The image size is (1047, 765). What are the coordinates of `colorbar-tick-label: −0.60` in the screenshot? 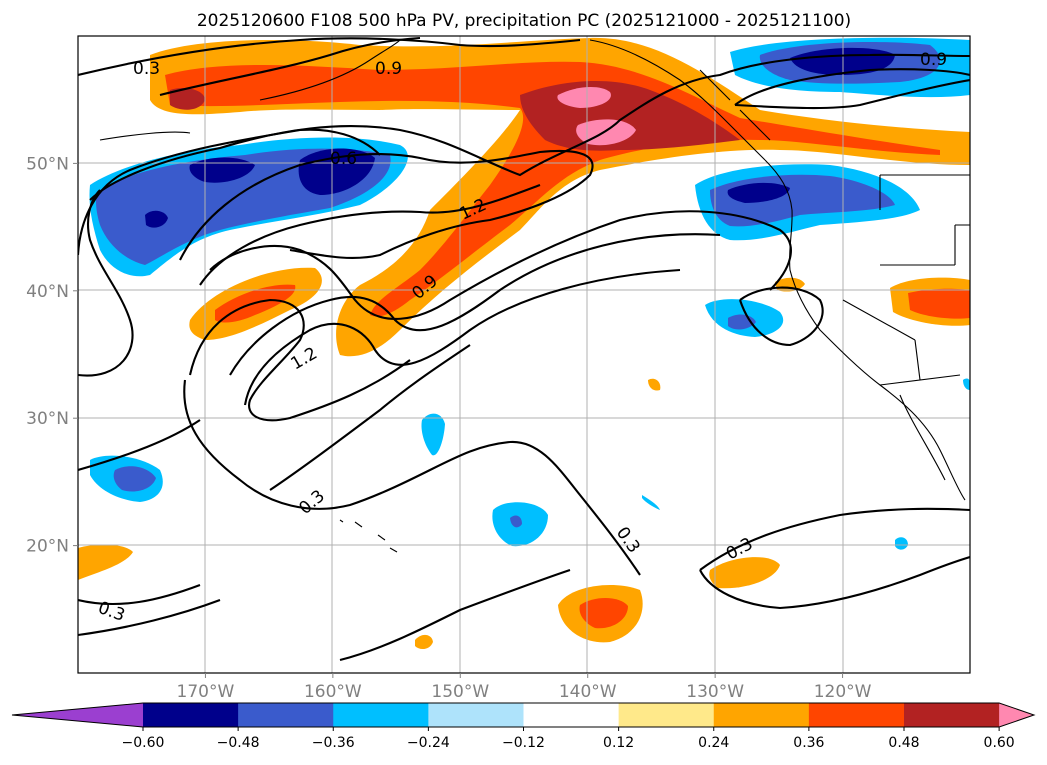 It's located at (143, 743).